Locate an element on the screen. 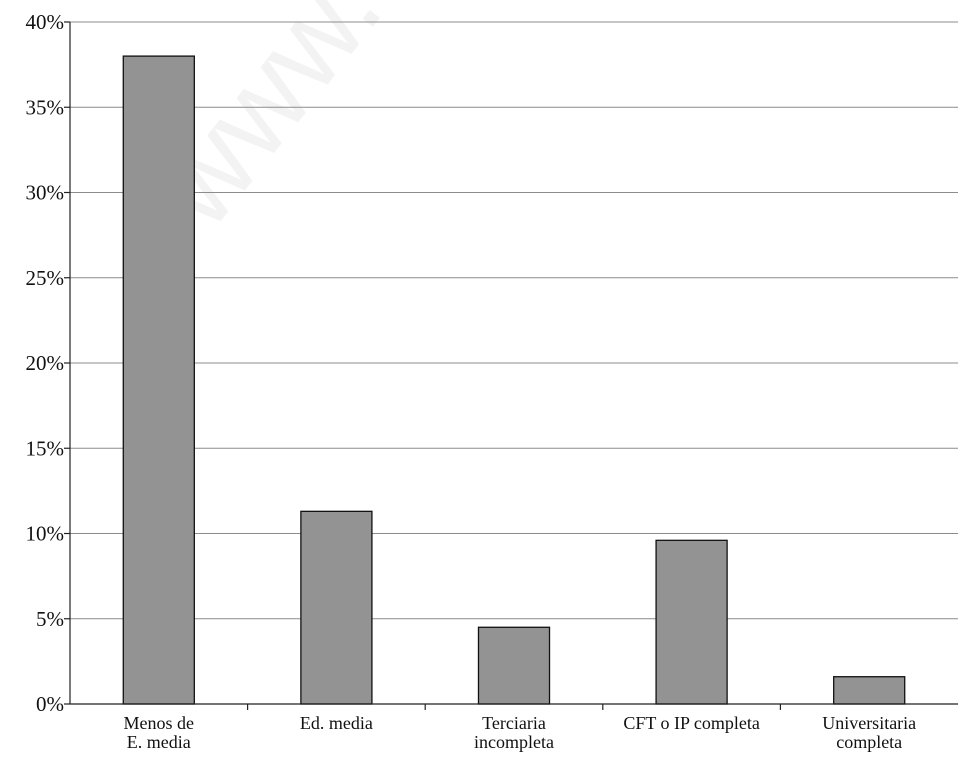 Image resolution: width=959 pixels, height=767 pixels. y-tick-labels: 0% 5% 10% 15% 20% 25% 30% 35% 40% is located at coordinates (45, 363).